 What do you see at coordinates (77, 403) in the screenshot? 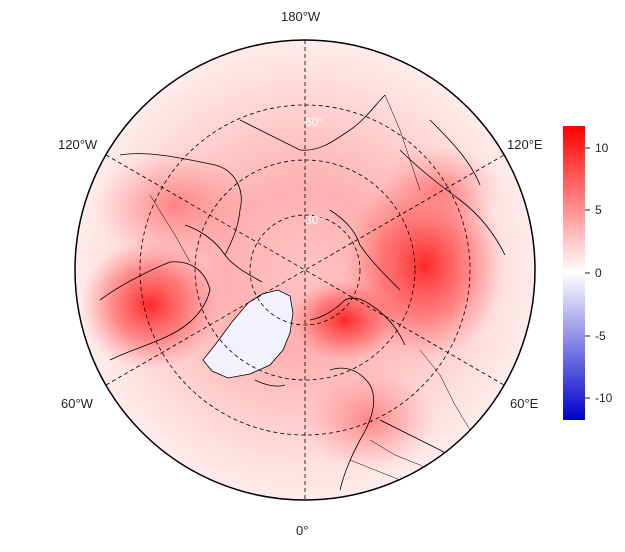
I see `lon-label-60w: 60°W` at bounding box center [77, 403].